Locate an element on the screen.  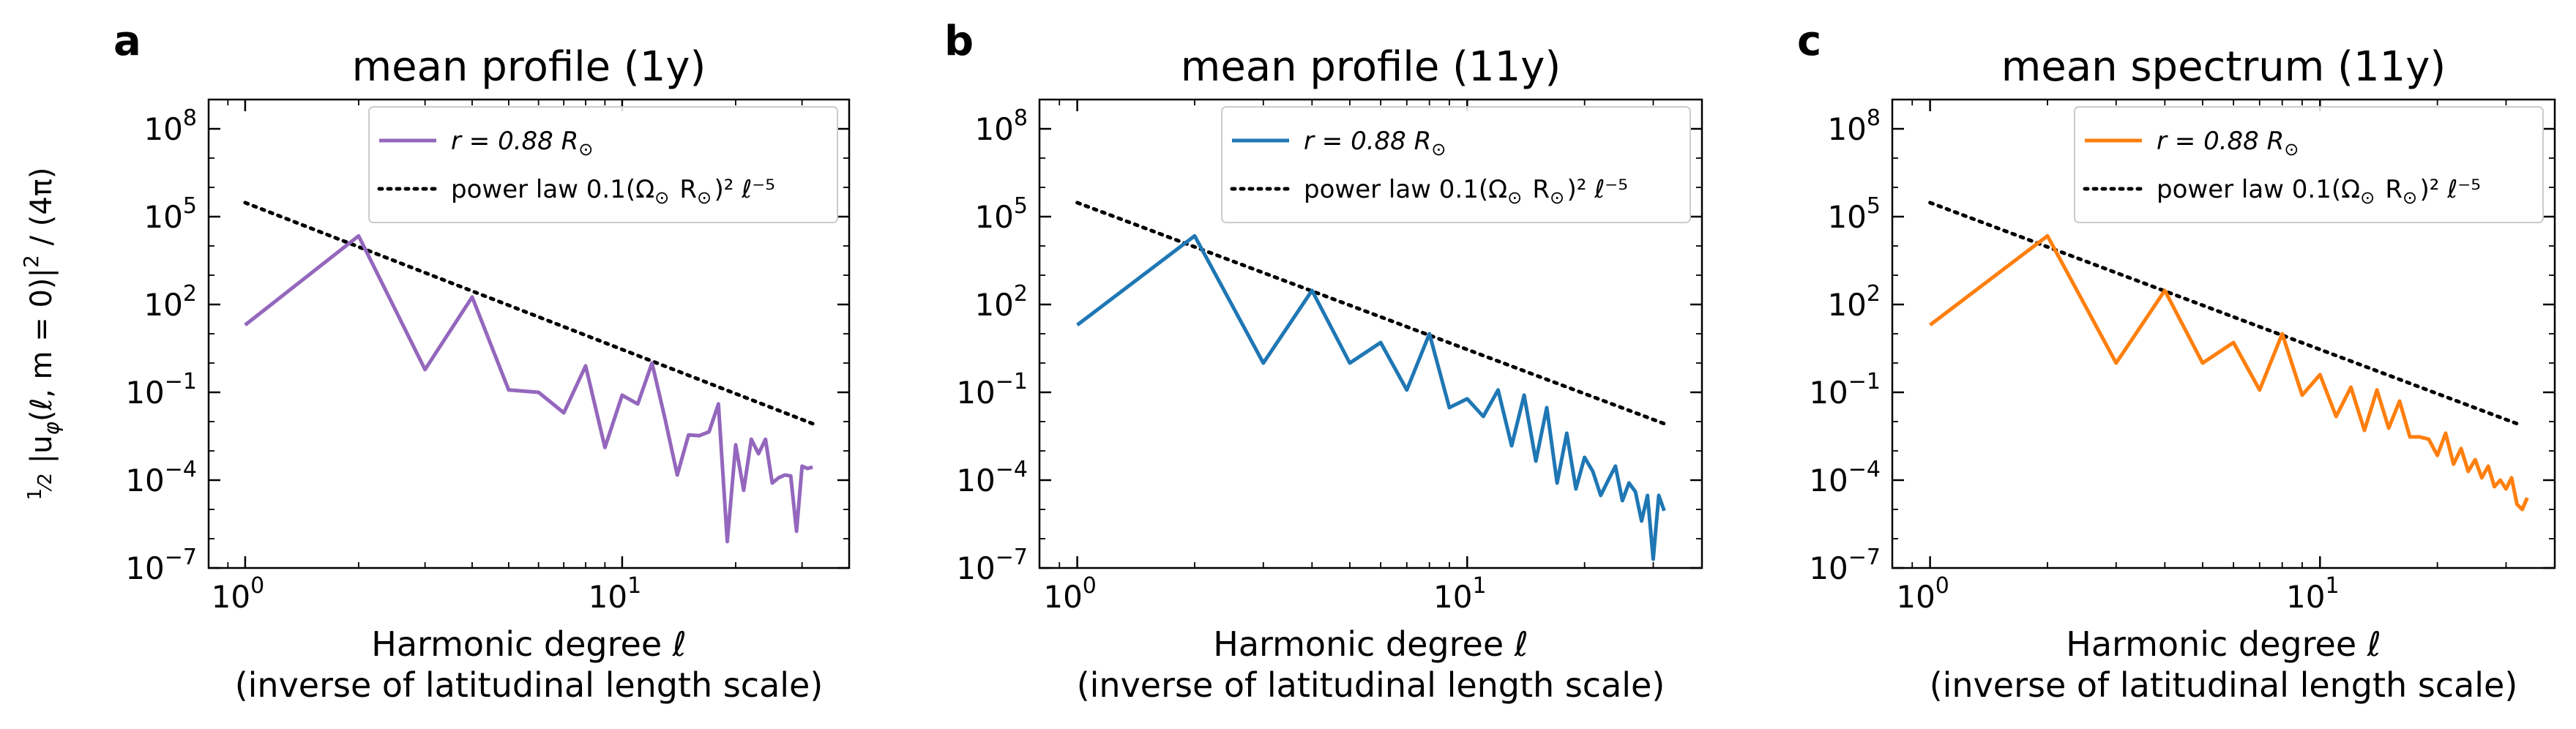
ylabel-body: |u is located at coordinates (42, 454).